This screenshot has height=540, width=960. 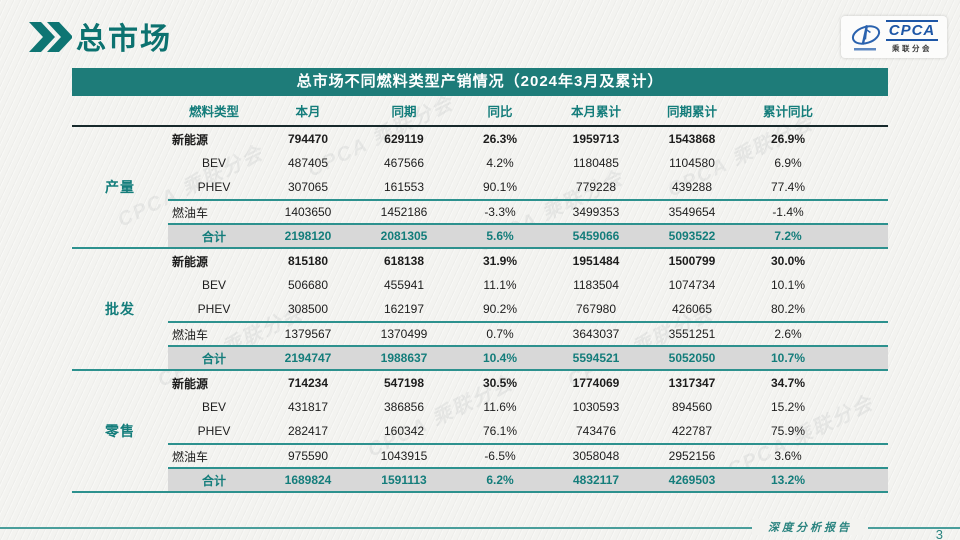 I want to click on value-cell: 714234, so click(x=308, y=383).